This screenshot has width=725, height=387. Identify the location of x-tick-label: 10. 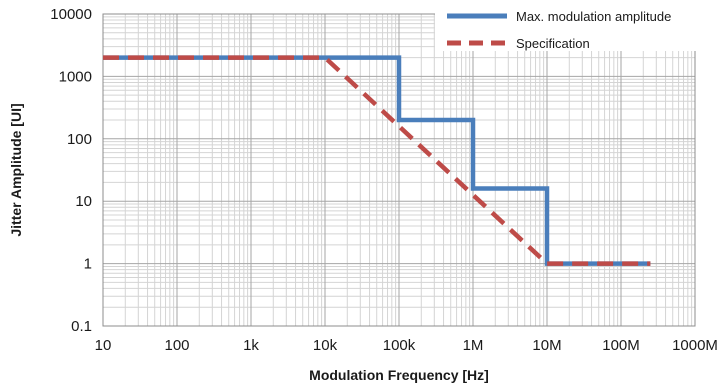
(103, 345).